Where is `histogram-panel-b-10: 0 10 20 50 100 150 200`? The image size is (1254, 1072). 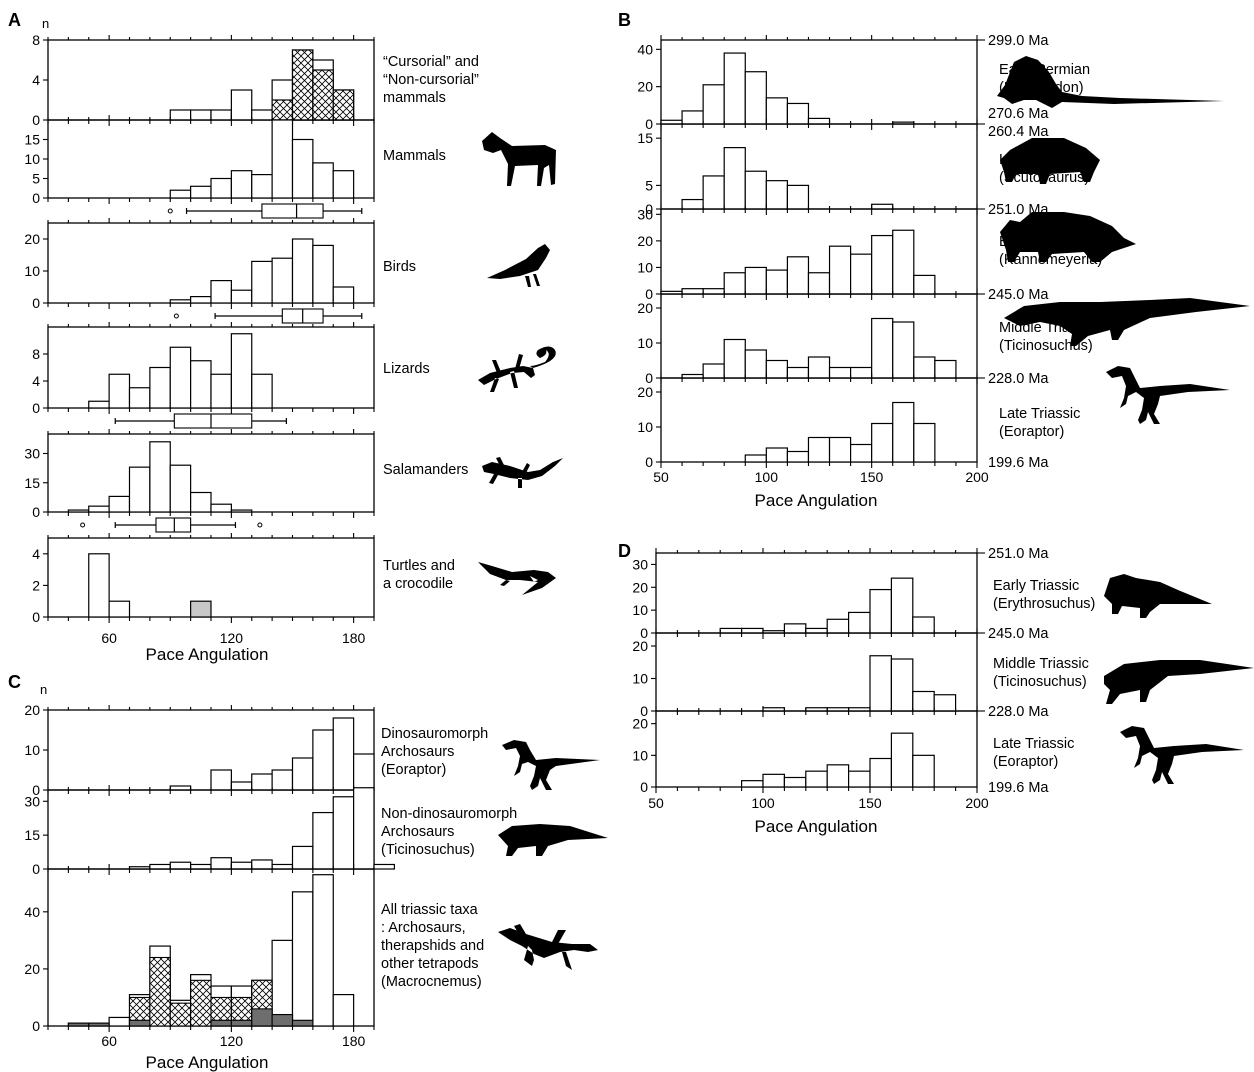 histogram-panel-b-10: 0 10 20 50 100 150 200 is located at coordinates (813, 429).